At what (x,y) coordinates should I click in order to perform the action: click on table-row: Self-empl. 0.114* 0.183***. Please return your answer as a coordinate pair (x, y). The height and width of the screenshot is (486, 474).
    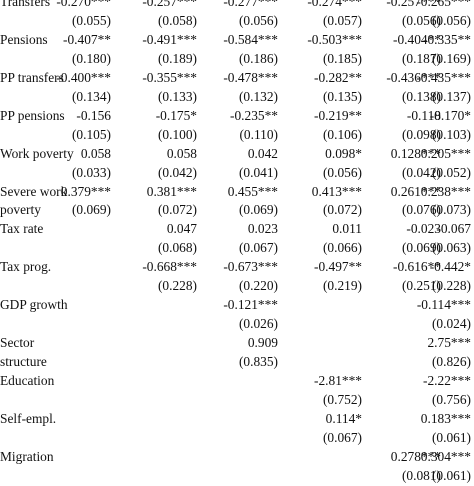
    Looking at the image, I should click on (237, 419).